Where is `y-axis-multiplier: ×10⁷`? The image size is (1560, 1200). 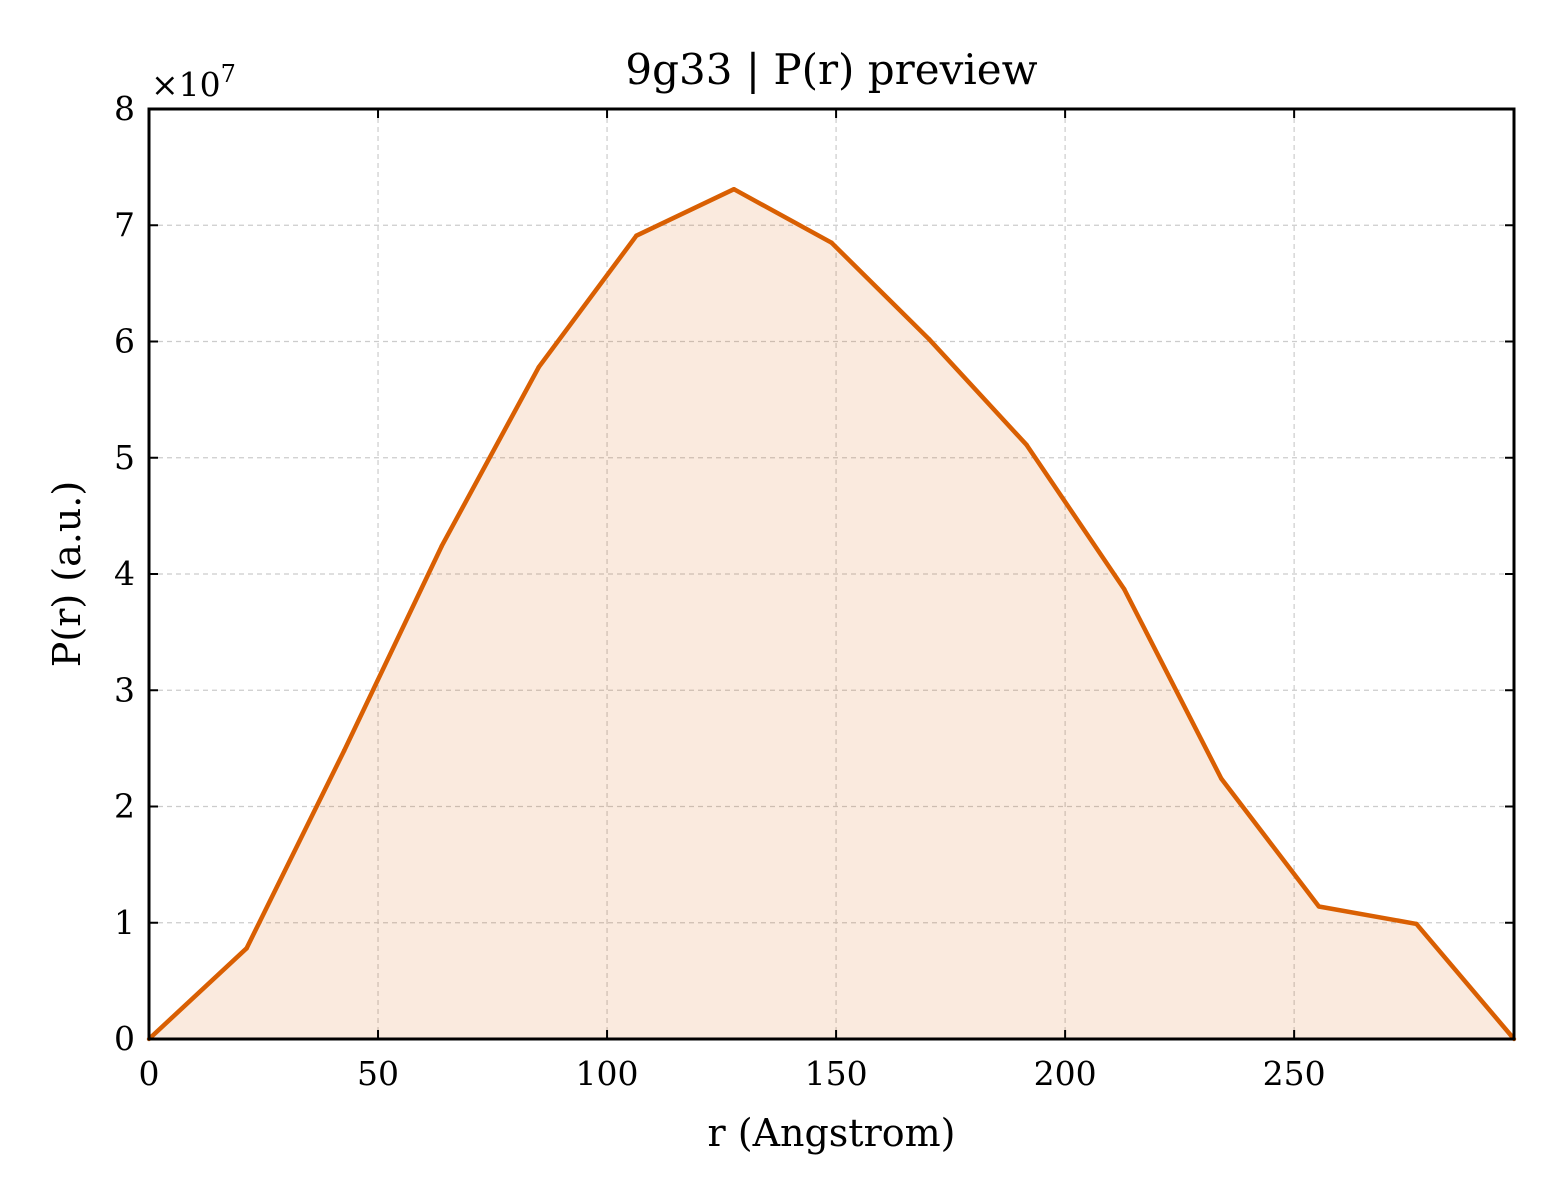 y-axis-multiplier: ×10⁷ is located at coordinates (193, 82).